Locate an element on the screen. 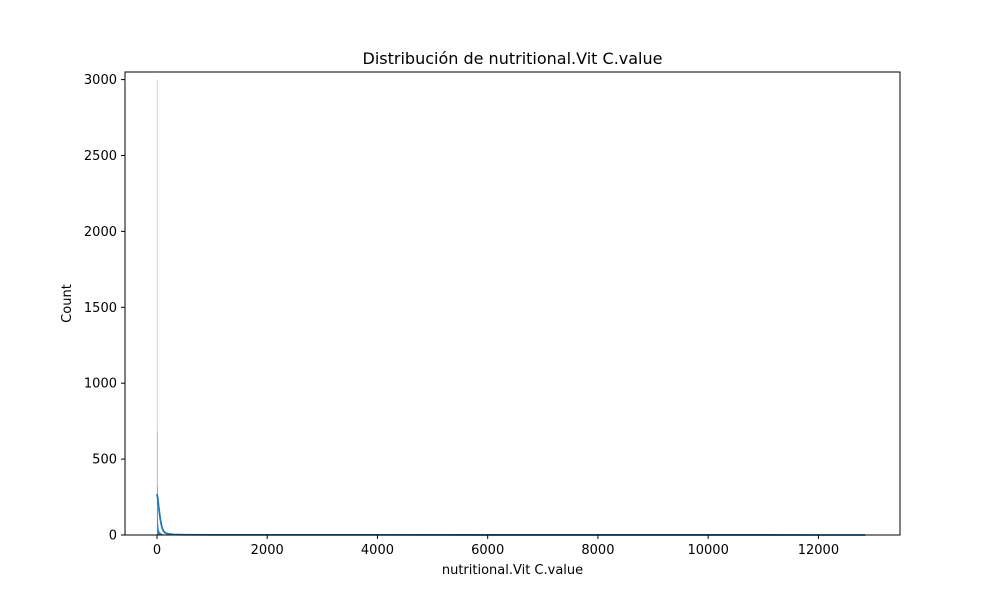 The width and height of the screenshot is (1000, 600). y-tick-label: 1500 is located at coordinates (100, 308).